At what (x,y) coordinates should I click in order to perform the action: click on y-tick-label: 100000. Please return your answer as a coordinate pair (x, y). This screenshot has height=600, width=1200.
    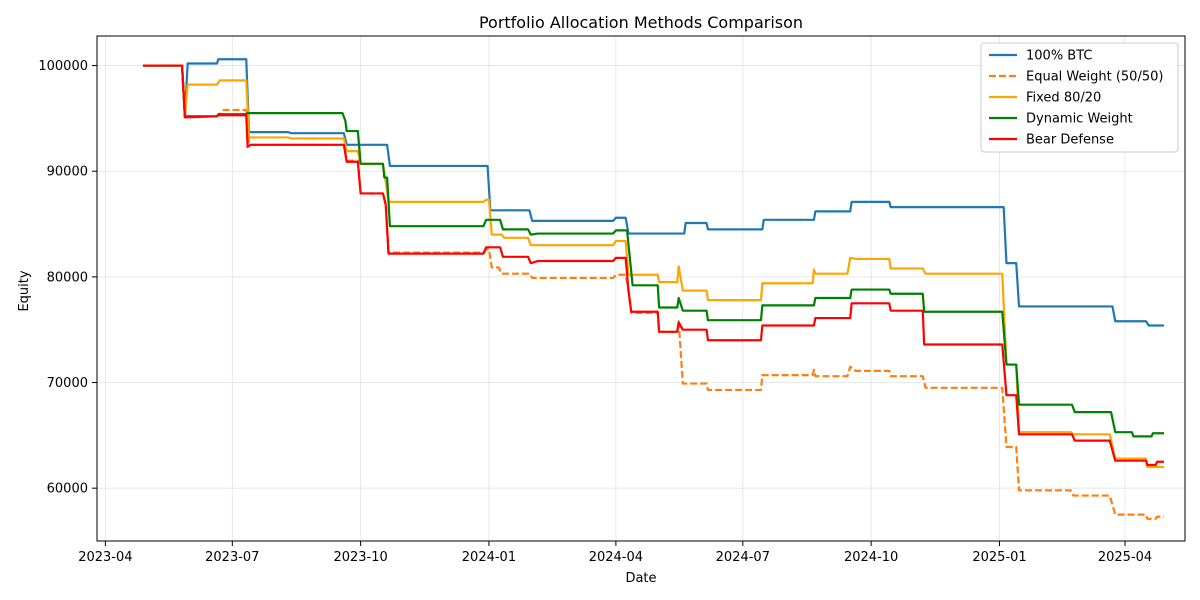
    Looking at the image, I should click on (63, 66).